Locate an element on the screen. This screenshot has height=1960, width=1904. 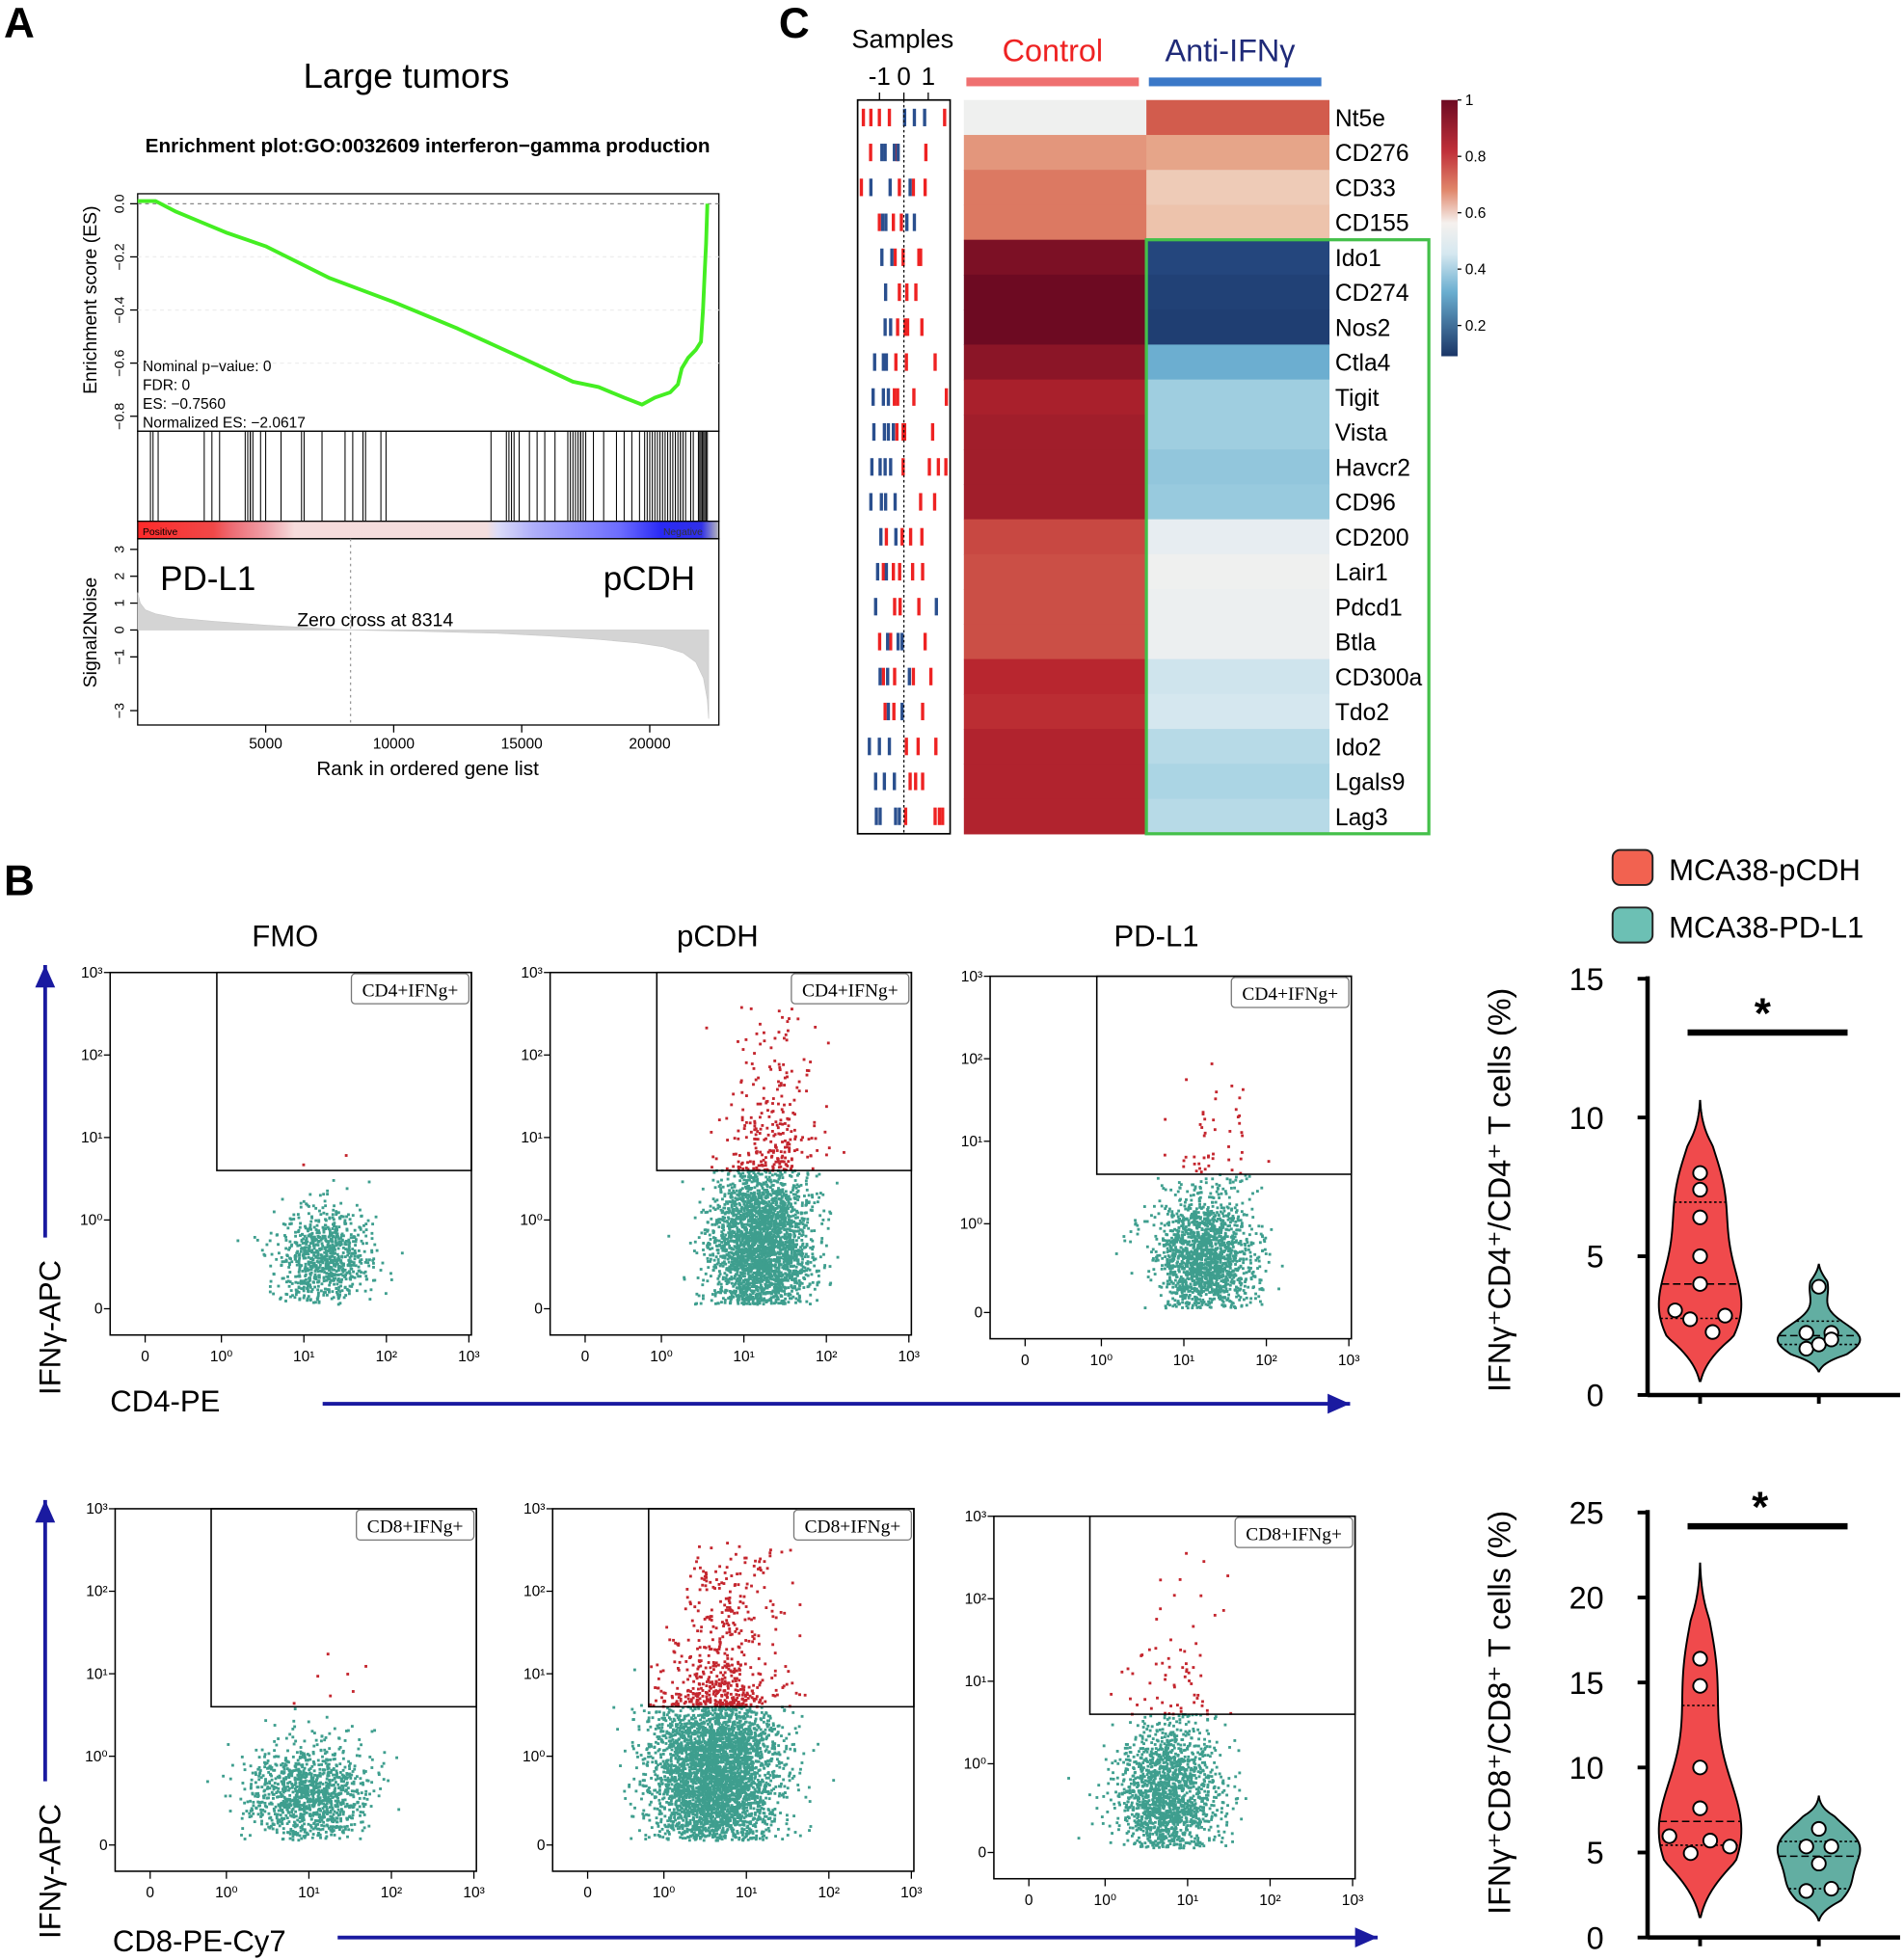
gene-label: CD300a is located at coordinates (1379, 678).